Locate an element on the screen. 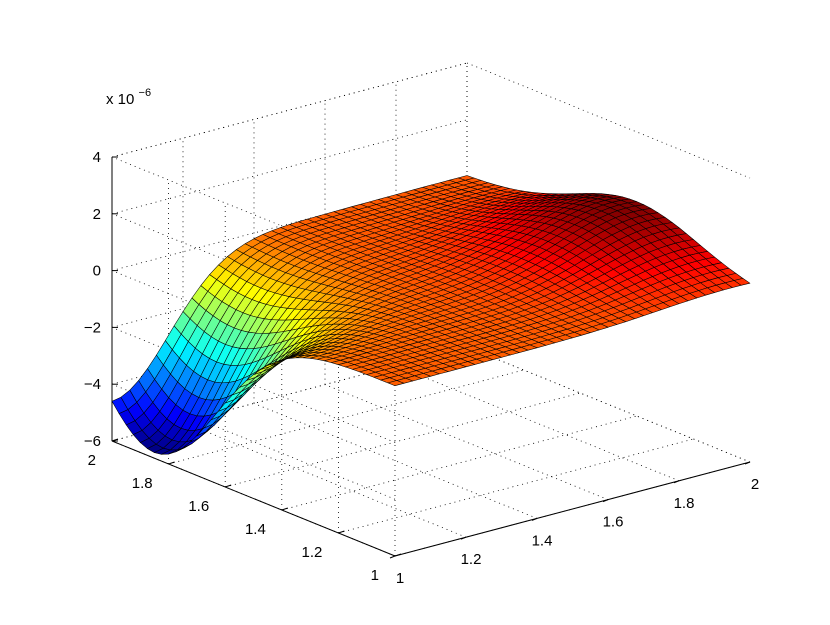 Image resolution: width=830 pixels, height=625 pixels. grid-line-floor-edge is located at coordinates (608, 404).